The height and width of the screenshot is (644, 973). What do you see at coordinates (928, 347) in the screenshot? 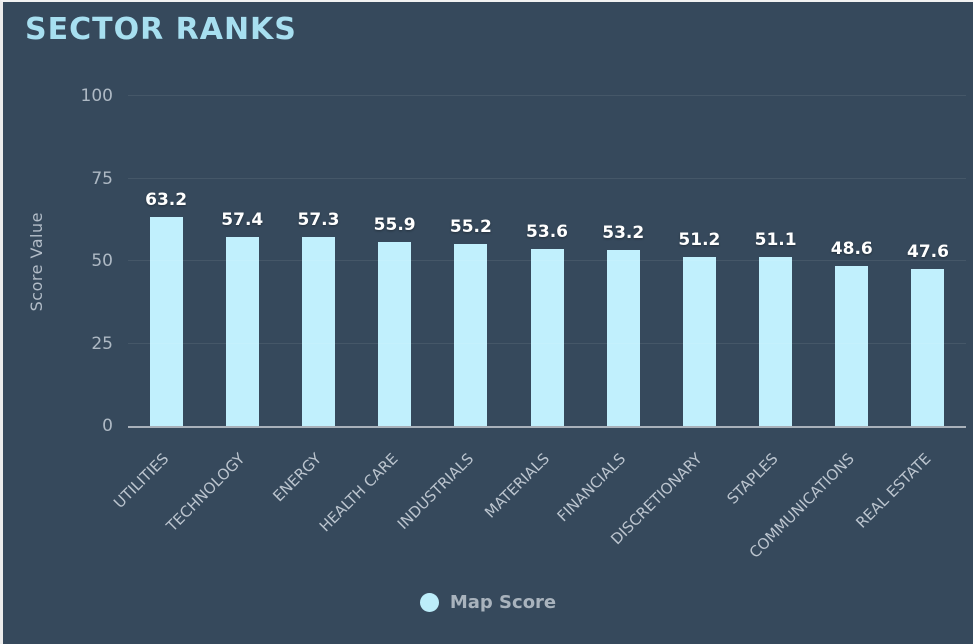
I see `bar-real-estate` at bounding box center [928, 347].